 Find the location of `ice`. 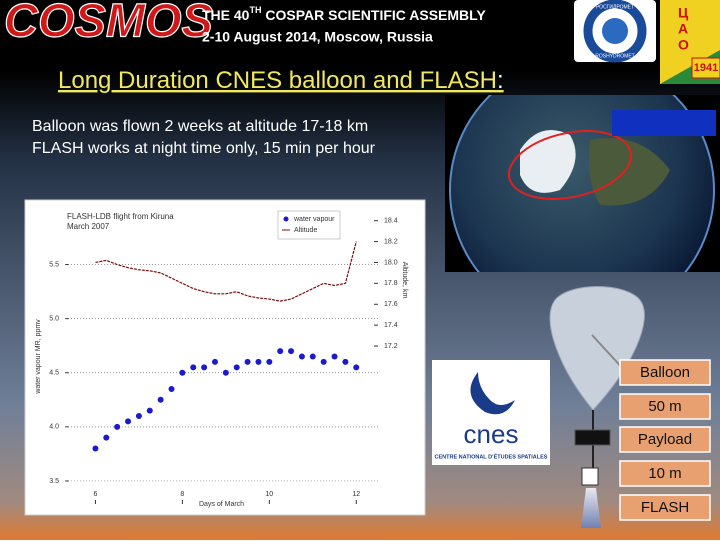

ice is located at coordinates (548, 161).